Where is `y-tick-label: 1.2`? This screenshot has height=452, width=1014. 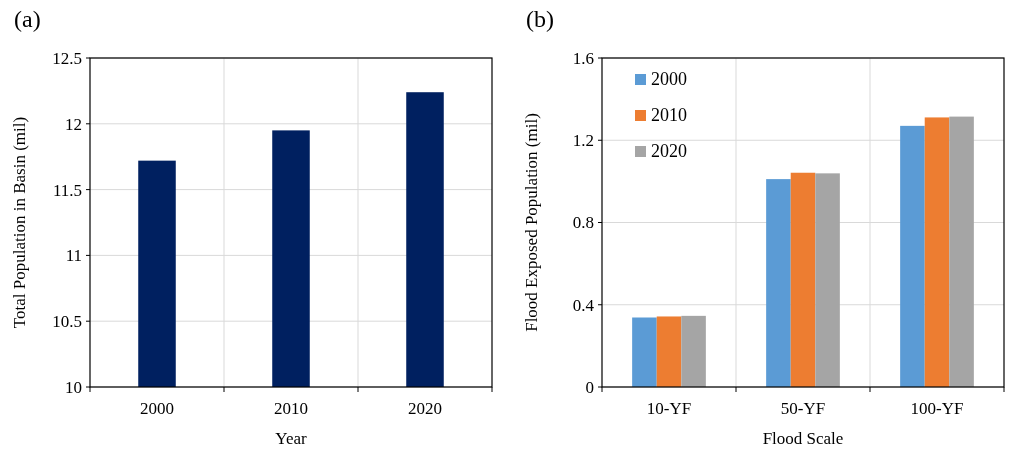 y-tick-label: 1.2 is located at coordinates (583, 141).